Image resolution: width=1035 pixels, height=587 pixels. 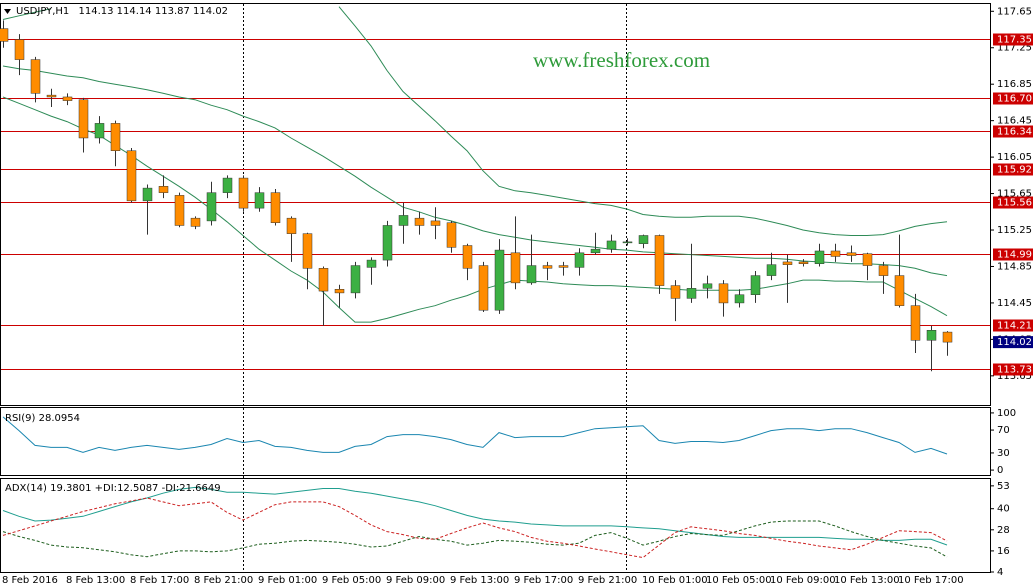 I want to click on y-tick-label: 115.25, so click(x=1014, y=230).